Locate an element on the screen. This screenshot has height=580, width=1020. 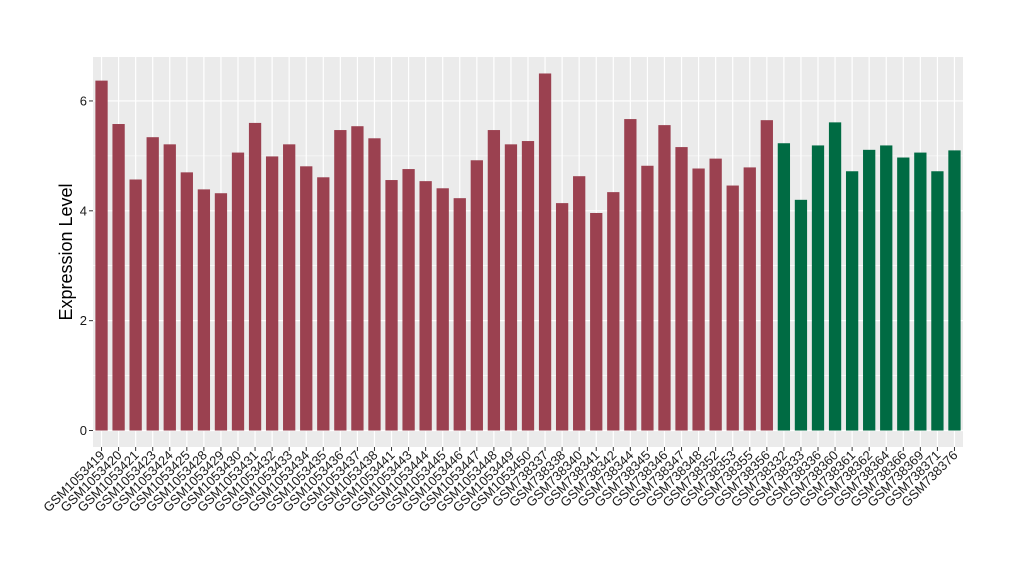
bar-GSM1053419 is located at coordinates (101, 255).